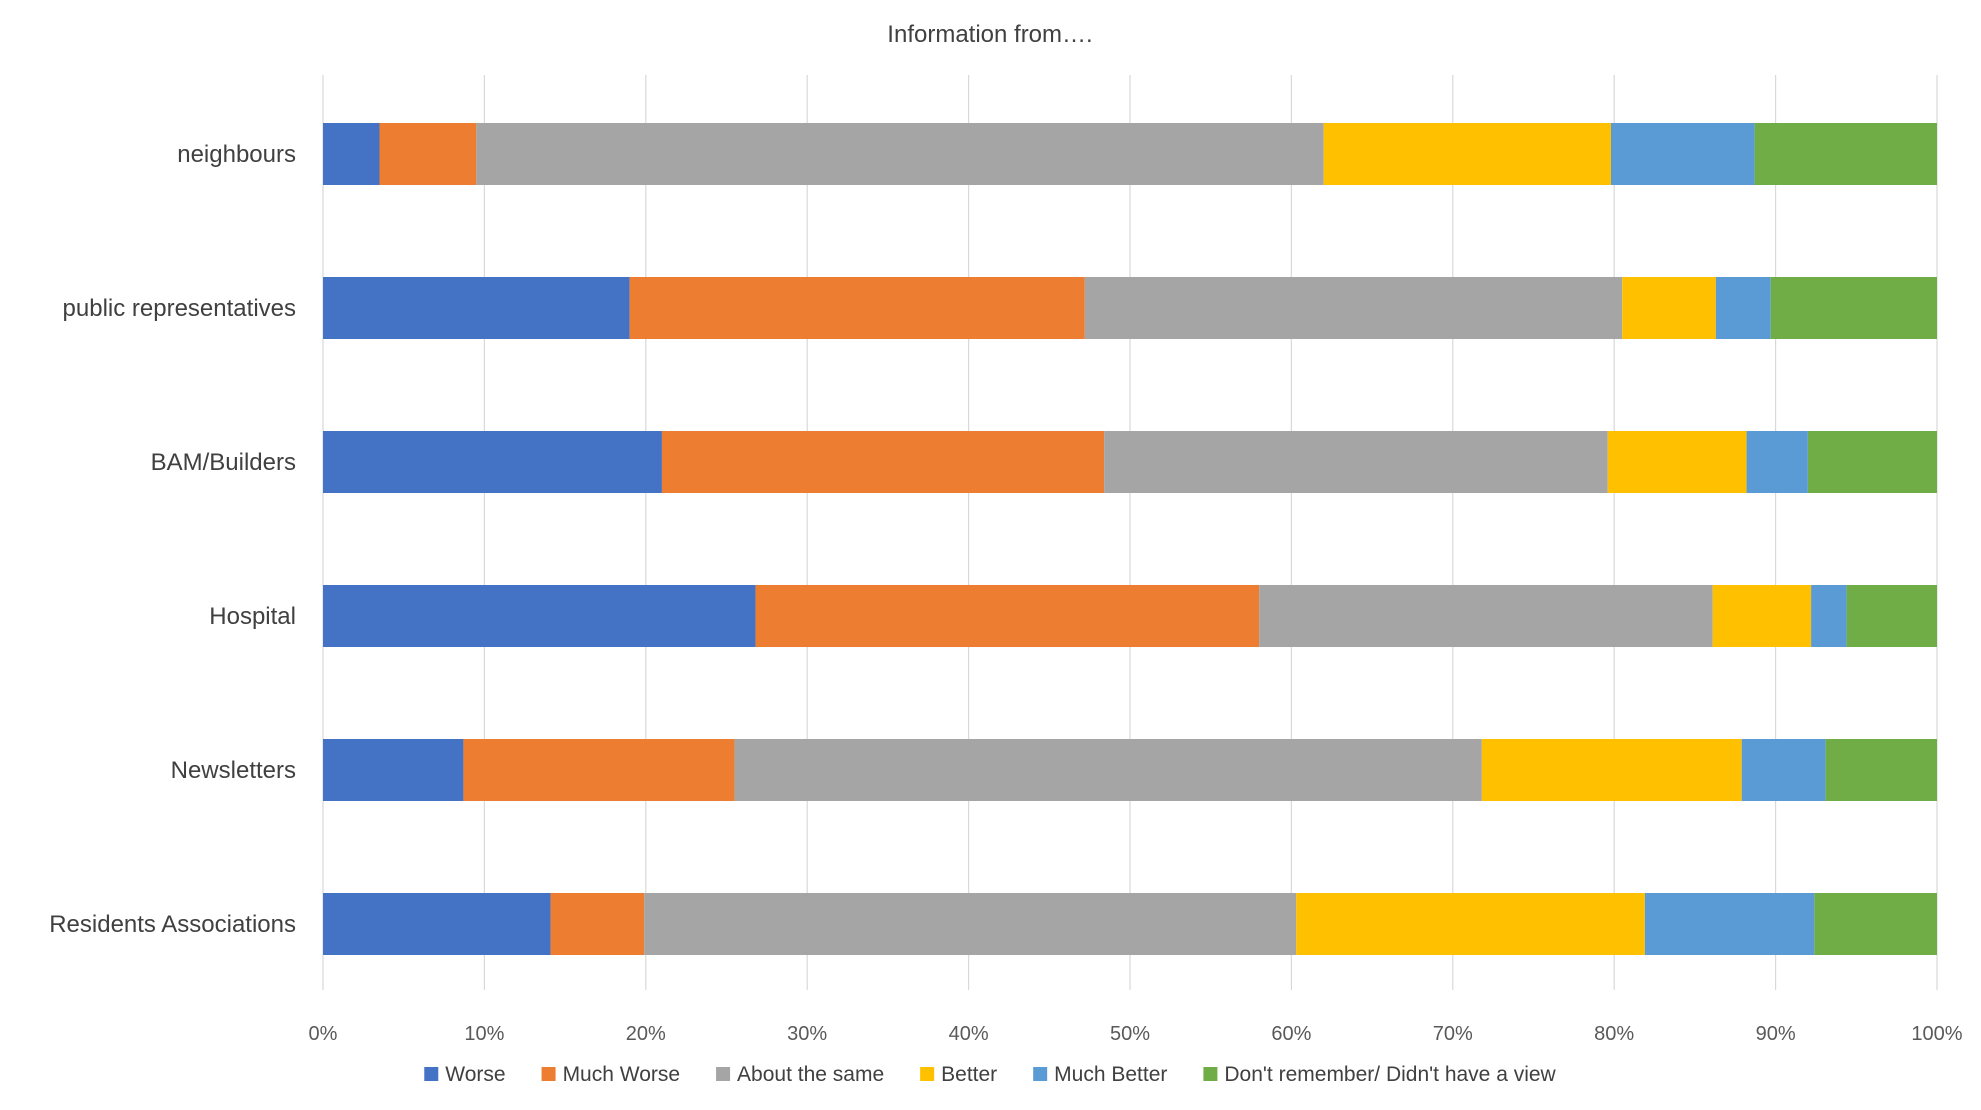 The height and width of the screenshot is (1110, 1981). Describe the element at coordinates (969, 1034) in the screenshot. I see `x-tick-label: 40%` at that location.